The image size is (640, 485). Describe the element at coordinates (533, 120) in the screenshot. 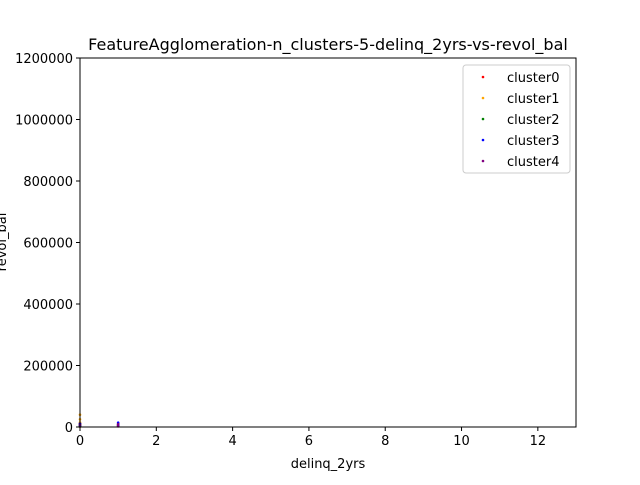

I see `legend-label: cluster2` at that location.